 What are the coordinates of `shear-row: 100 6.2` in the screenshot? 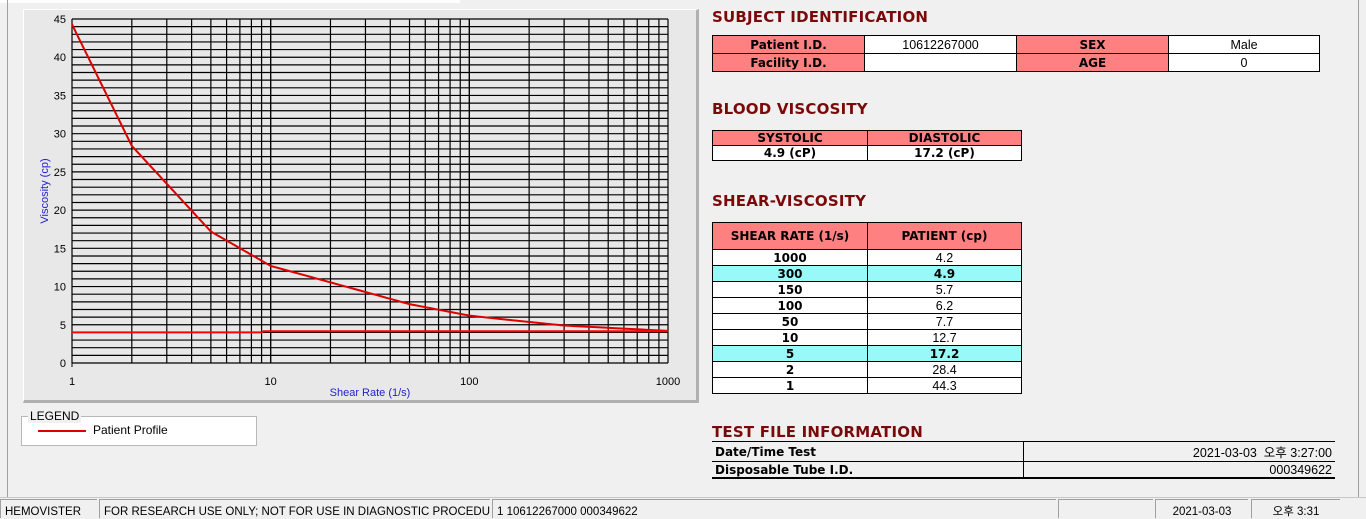 It's located at (867, 305).